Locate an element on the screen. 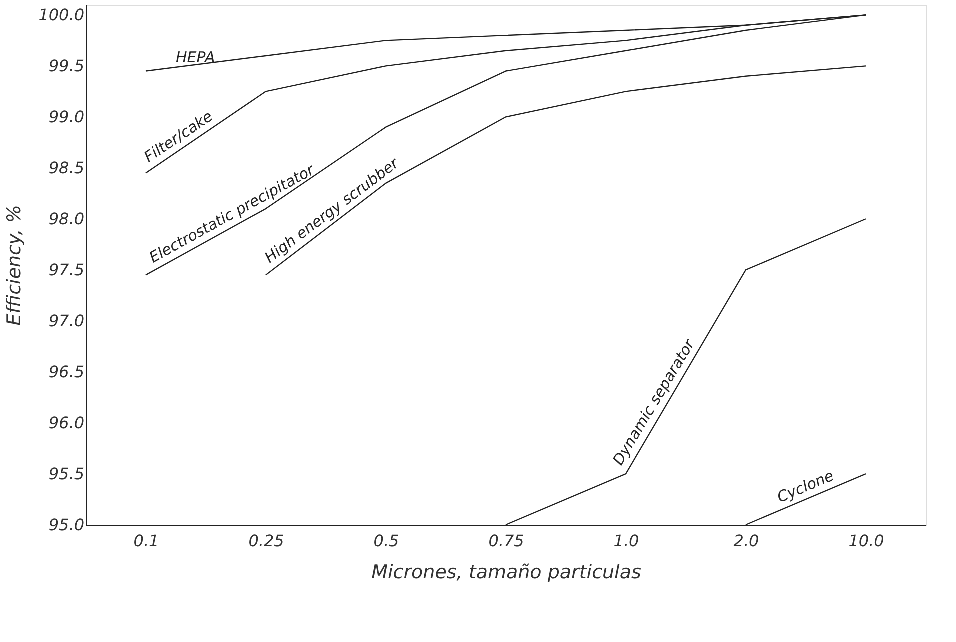 This screenshot has width=956, height=642. x-tick-label: 2.0 is located at coordinates (747, 541).